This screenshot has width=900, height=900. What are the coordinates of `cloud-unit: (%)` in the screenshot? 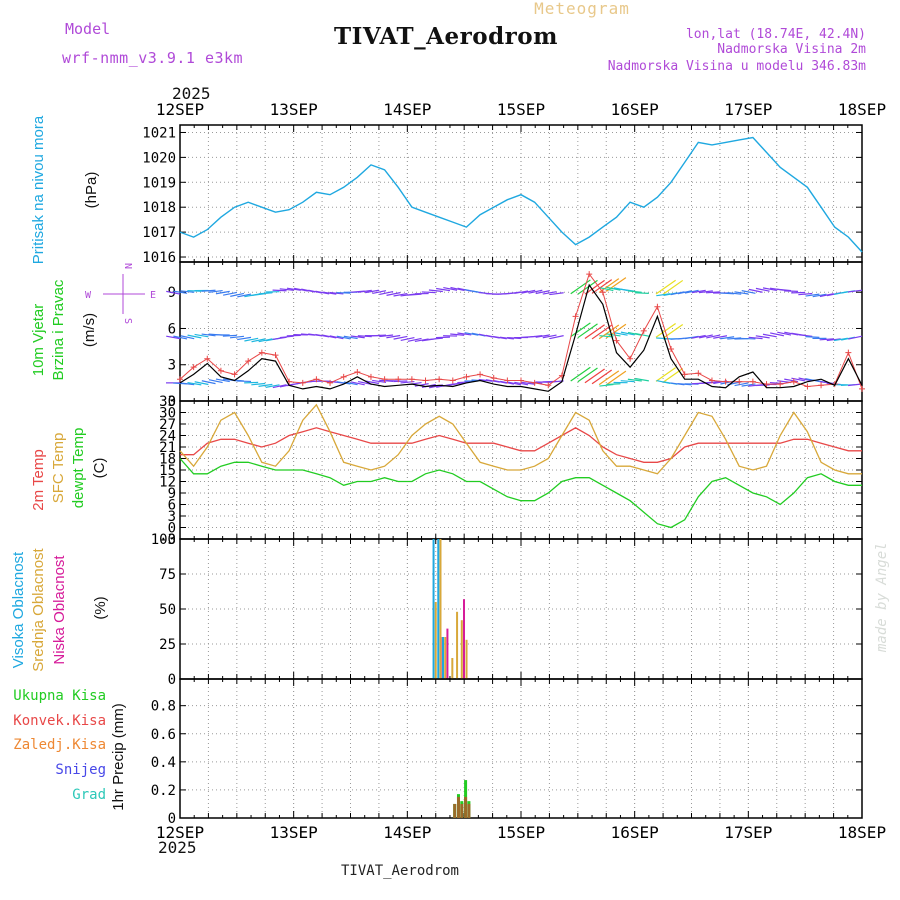 It's located at (100, 607).